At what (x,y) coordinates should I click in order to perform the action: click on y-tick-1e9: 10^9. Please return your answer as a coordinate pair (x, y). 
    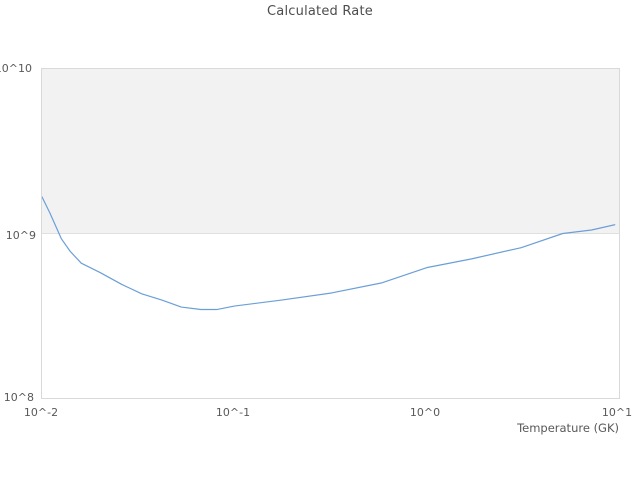
    Looking at the image, I should click on (20, 235).